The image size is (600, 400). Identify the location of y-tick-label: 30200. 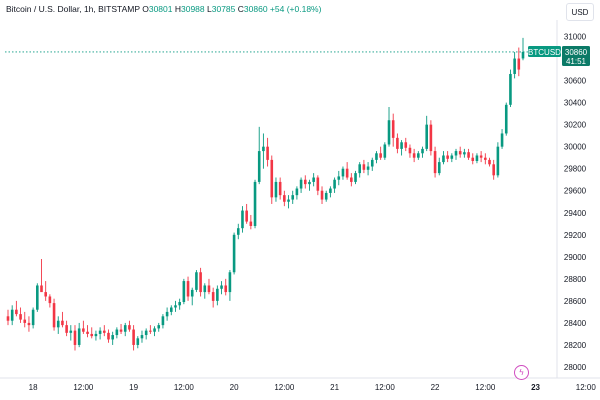
(575, 125).